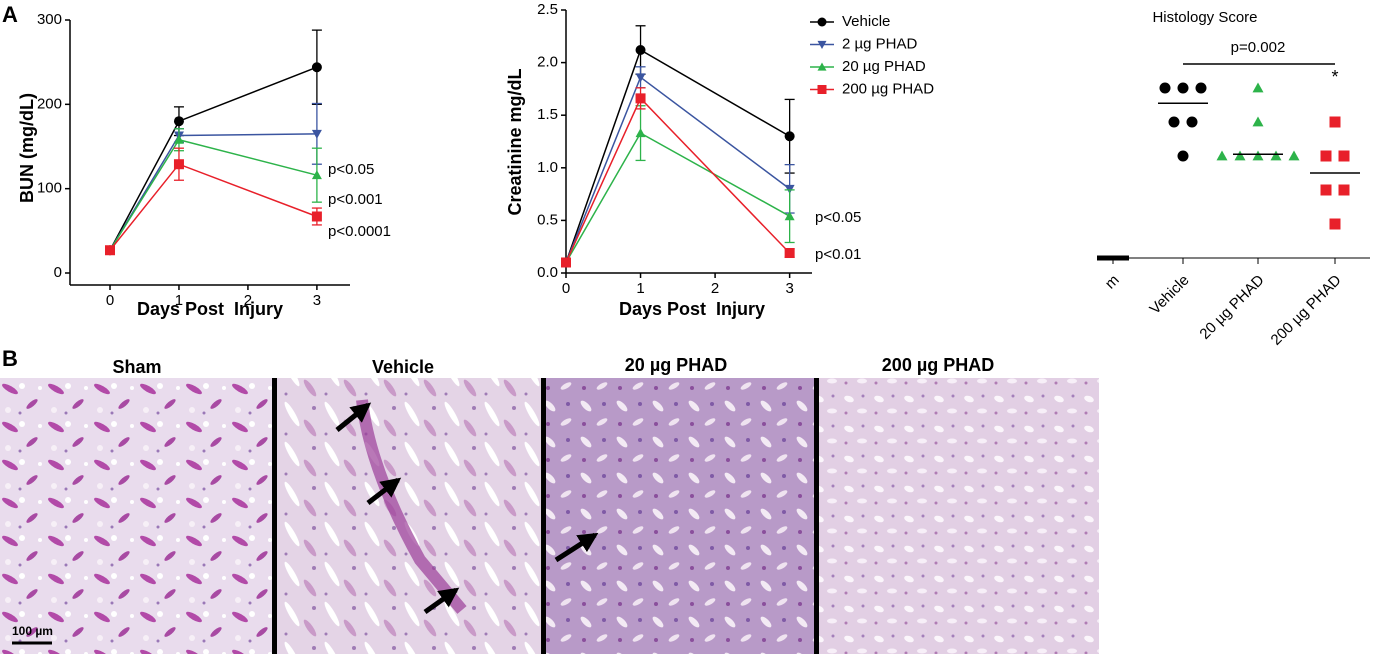  Describe the element at coordinates (58, 272) in the screenshot. I see `y-tick-label: 0` at that location.